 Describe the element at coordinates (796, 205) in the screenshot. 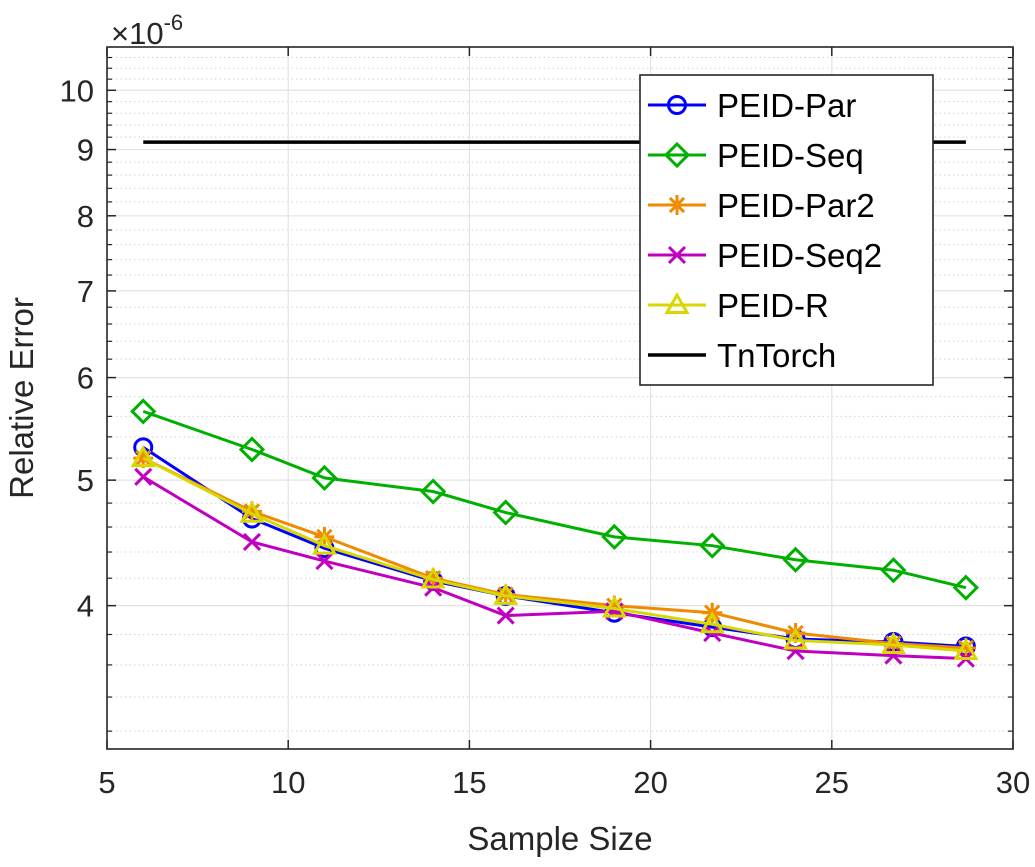

I see `legend-label: PEID-Par2` at that location.